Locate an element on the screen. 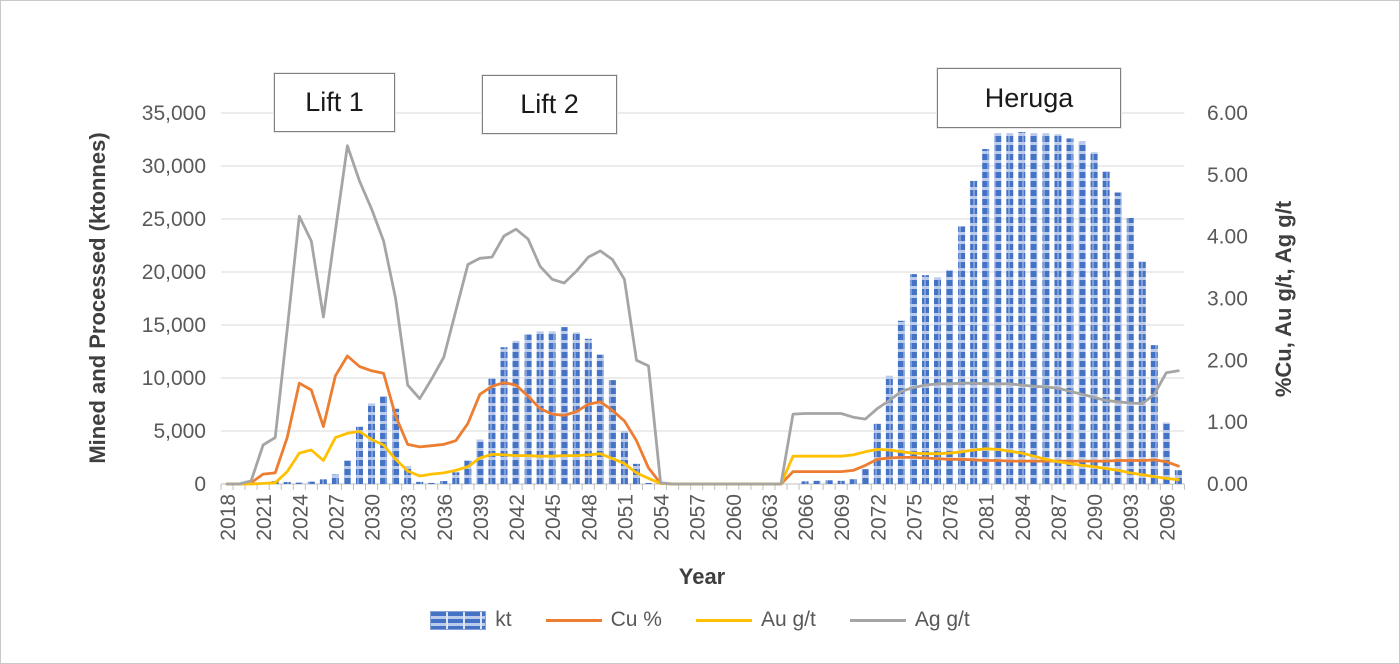  x-axis-tick-label: 2096 is located at coordinates (1167, 517).